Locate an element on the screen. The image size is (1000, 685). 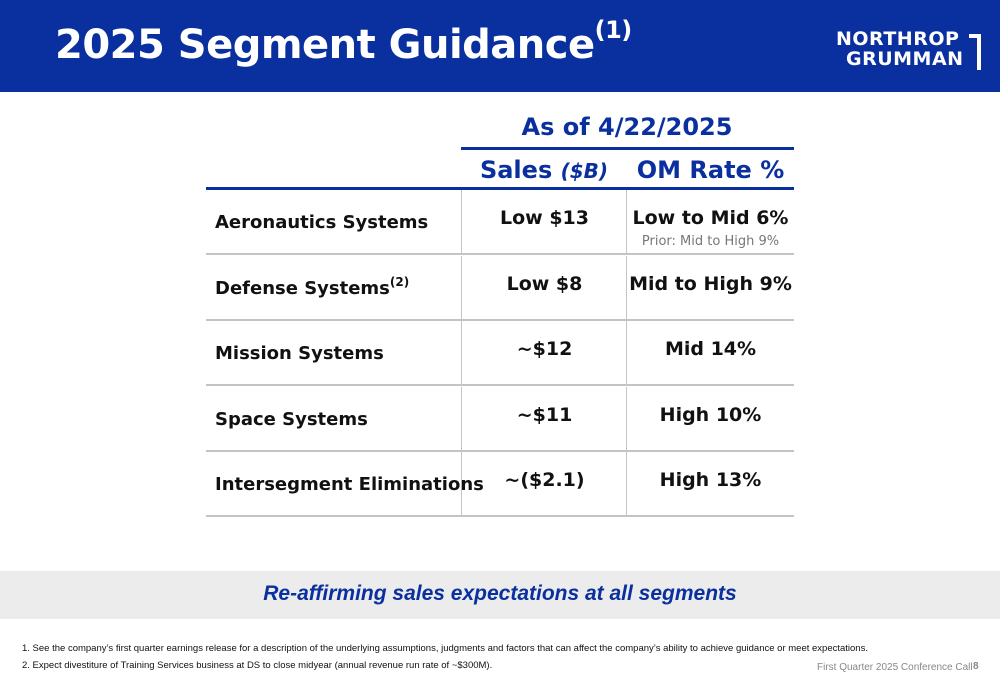
table-row: Mission Systems ~$12 Mid 14% is located at coordinates (500, 354).